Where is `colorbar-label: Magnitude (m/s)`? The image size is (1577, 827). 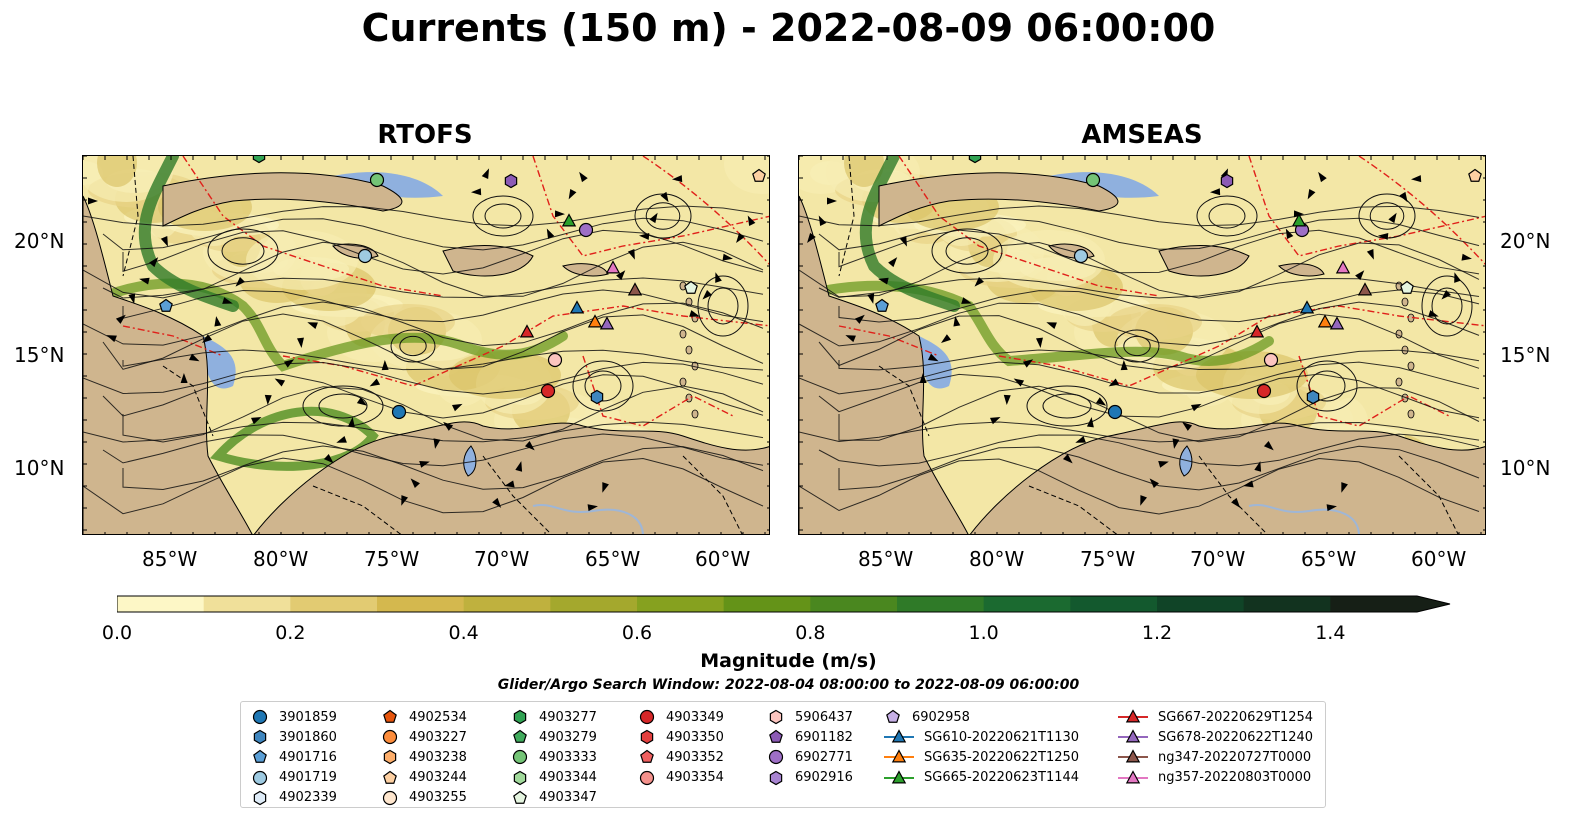 colorbar-label: Magnitude (m/s) is located at coordinates (788, 661).